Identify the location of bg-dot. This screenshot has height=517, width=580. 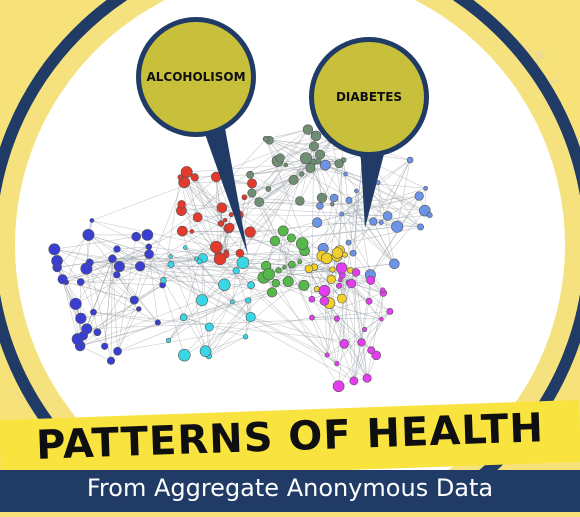
(540, 55).